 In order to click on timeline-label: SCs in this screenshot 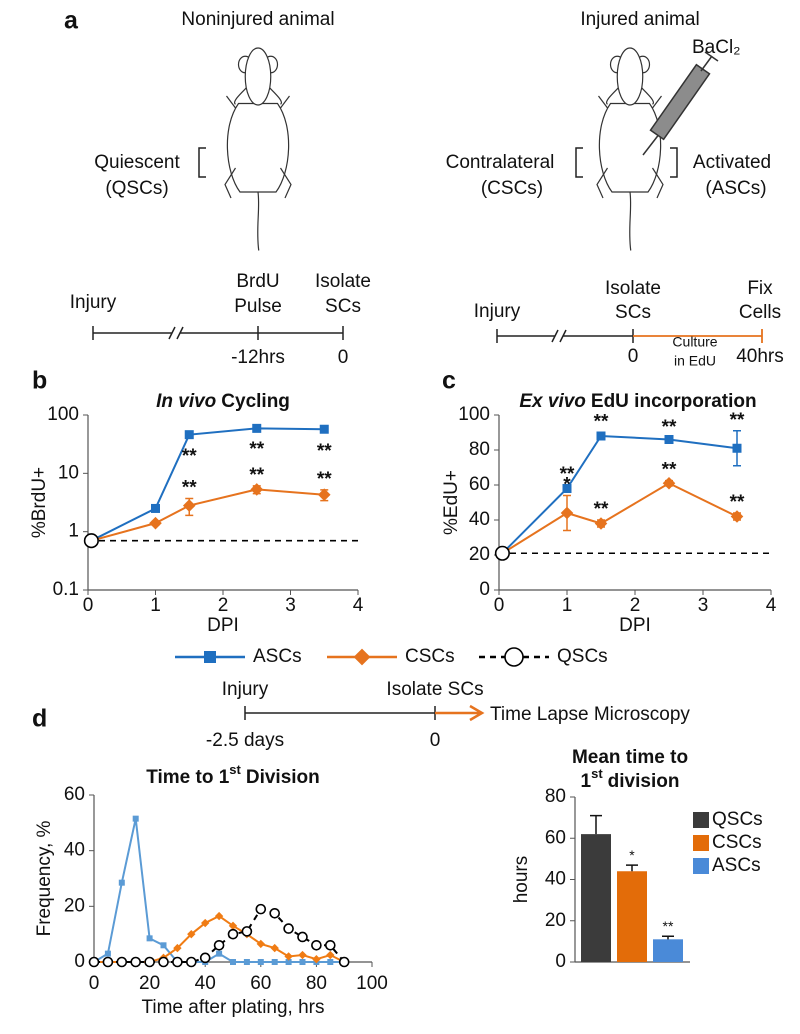, I will do `click(633, 312)`.